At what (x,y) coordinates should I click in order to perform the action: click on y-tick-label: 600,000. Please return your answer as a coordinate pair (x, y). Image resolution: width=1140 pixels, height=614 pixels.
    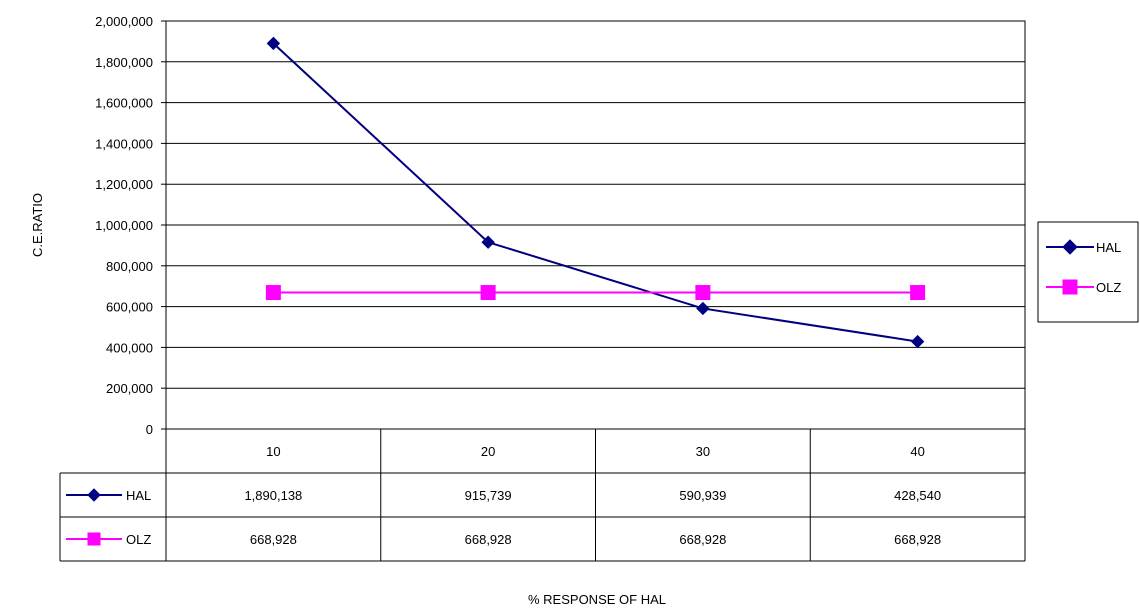
    Looking at the image, I should click on (129, 307).